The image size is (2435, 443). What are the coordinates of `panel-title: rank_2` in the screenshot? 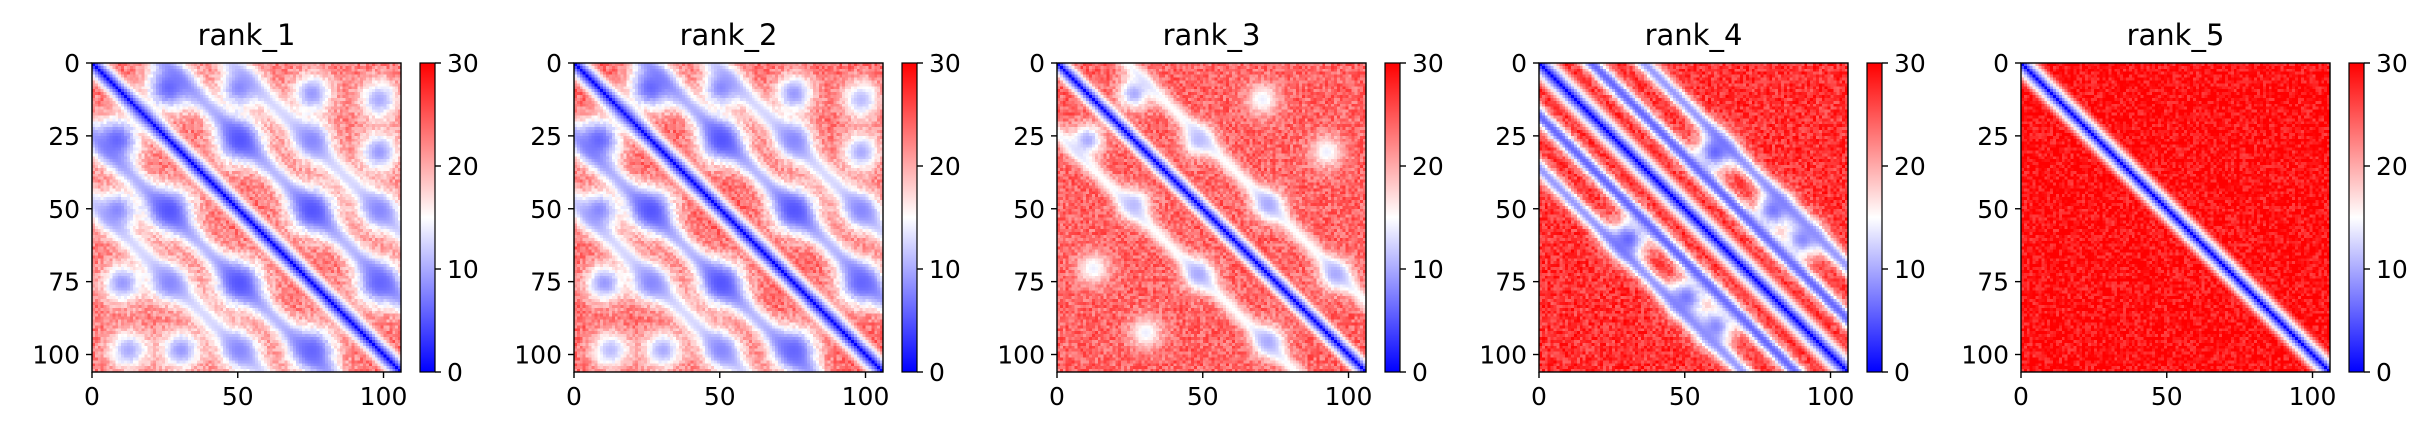 It's located at (729, 35).